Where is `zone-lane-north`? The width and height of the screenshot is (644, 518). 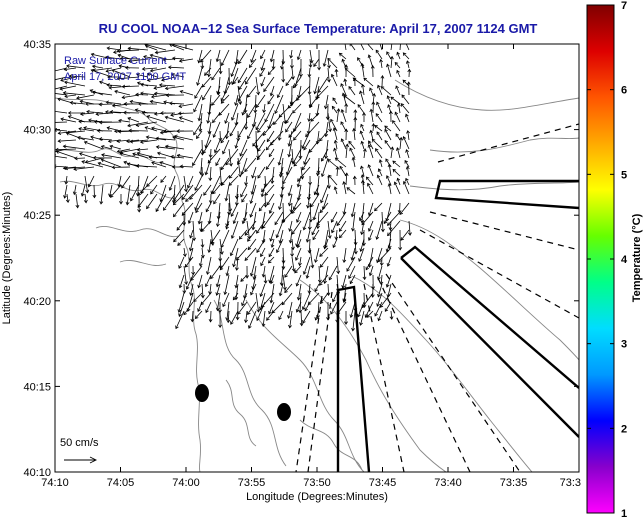
zone-lane-north is located at coordinates (506, 194).